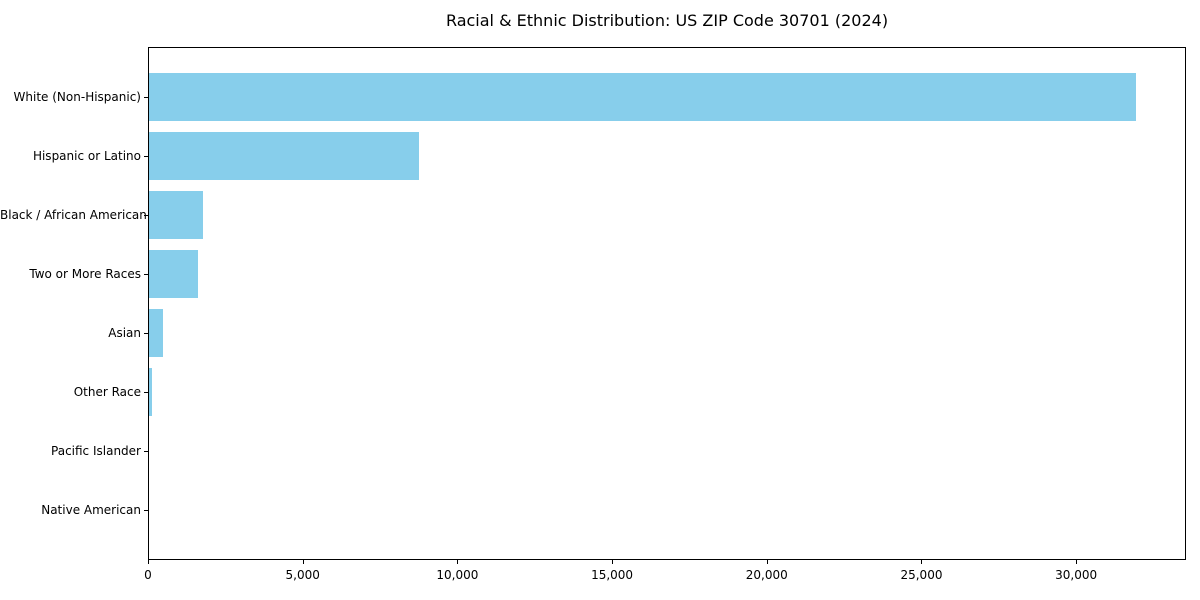 This screenshot has width=1200, height=600. Describe the element at coordinates (91, 510) in the screenshot. I see `y-tick-label: Native American` at that location.